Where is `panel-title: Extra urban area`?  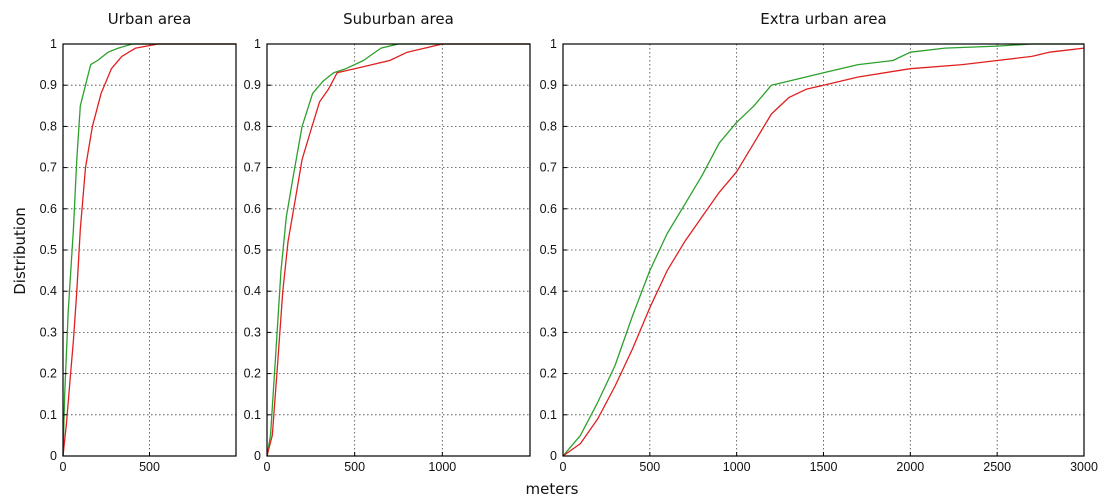
panel-title: Extra urban area is located at coordinates (823, 19).